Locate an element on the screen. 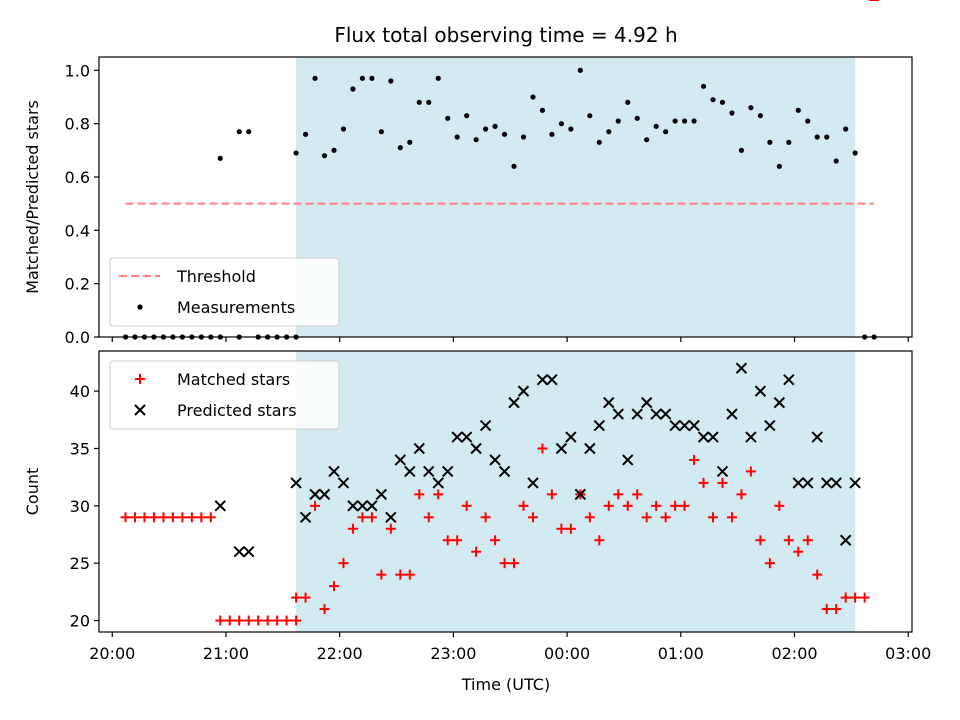 This screenshot has width=960, height=720. legend-label: Predicted stars is located at coordinates (237, 410).